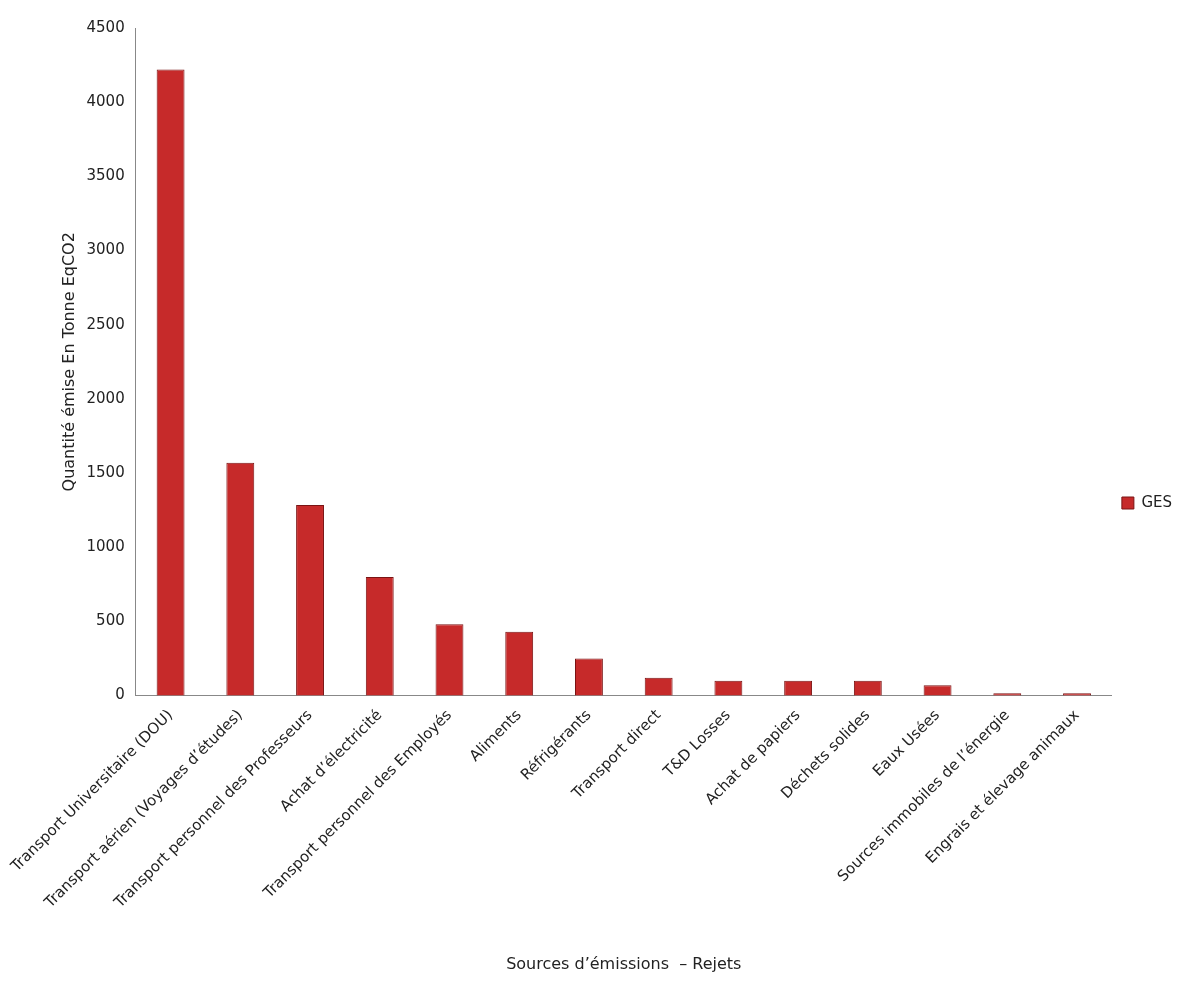 This screenshot has width=1200, height=986. Describe the element at coordinates (105, 249) in the screenshot. I see `y-tick-label: 3000` at that location.